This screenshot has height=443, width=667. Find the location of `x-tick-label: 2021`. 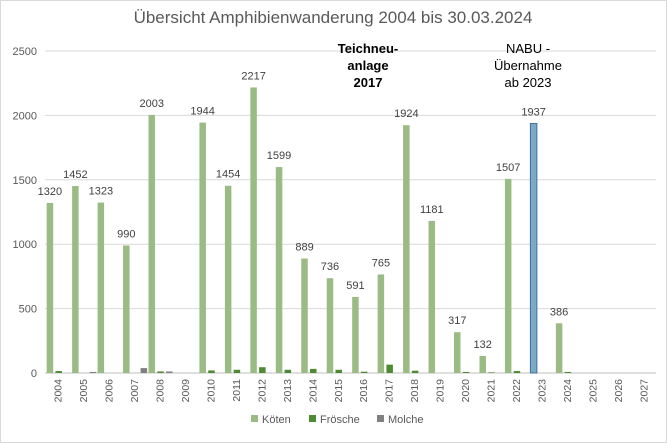

x-tick-label: 2021 is located at coordinates (492, 391).